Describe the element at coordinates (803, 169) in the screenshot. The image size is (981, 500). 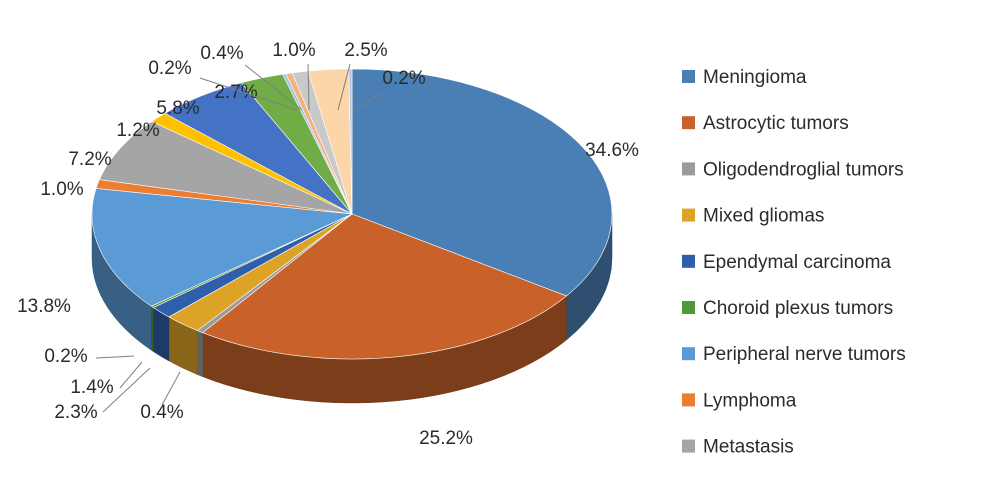
I see `legend-label: Oligodendroglial tumors` at that location.